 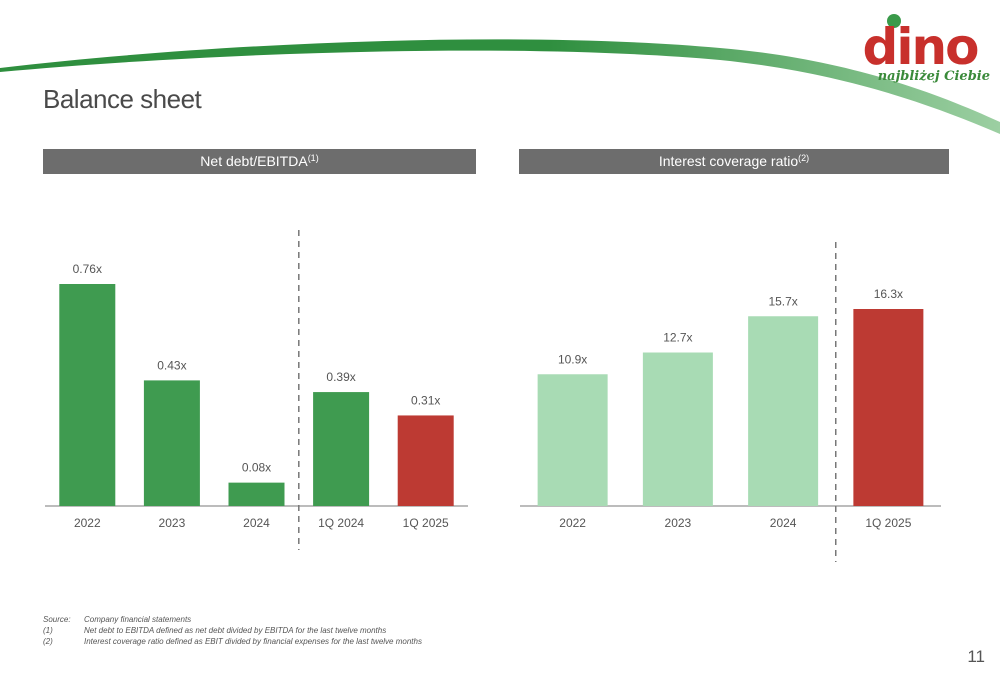 I want to click on logo-wordmark: dino, so click(x=921, y=47).